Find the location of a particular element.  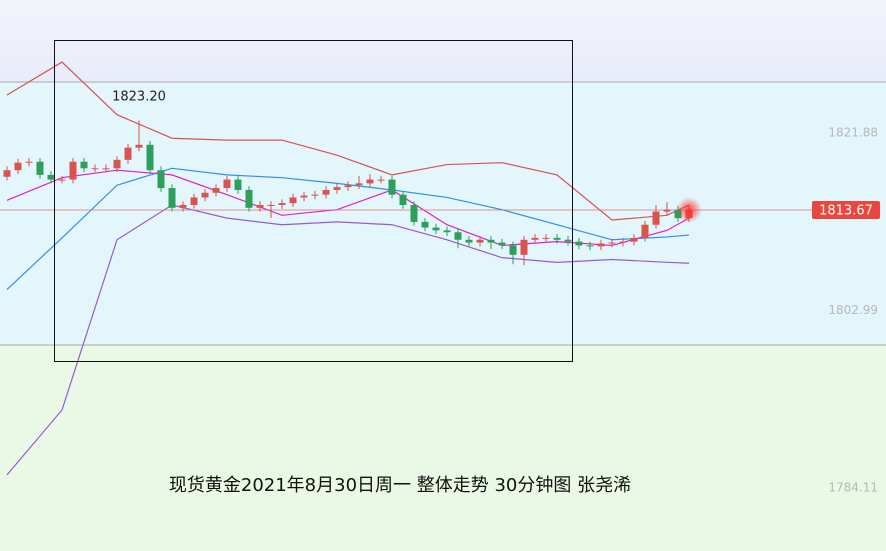

last-price-box is located at coordinates (846, 209).